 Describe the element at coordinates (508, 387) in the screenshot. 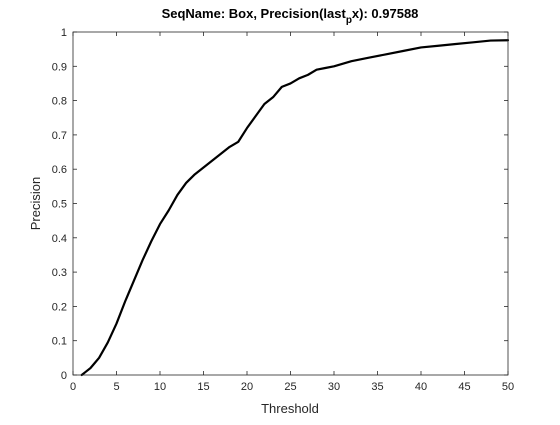

I see `x-tick-label: 50` at that location.